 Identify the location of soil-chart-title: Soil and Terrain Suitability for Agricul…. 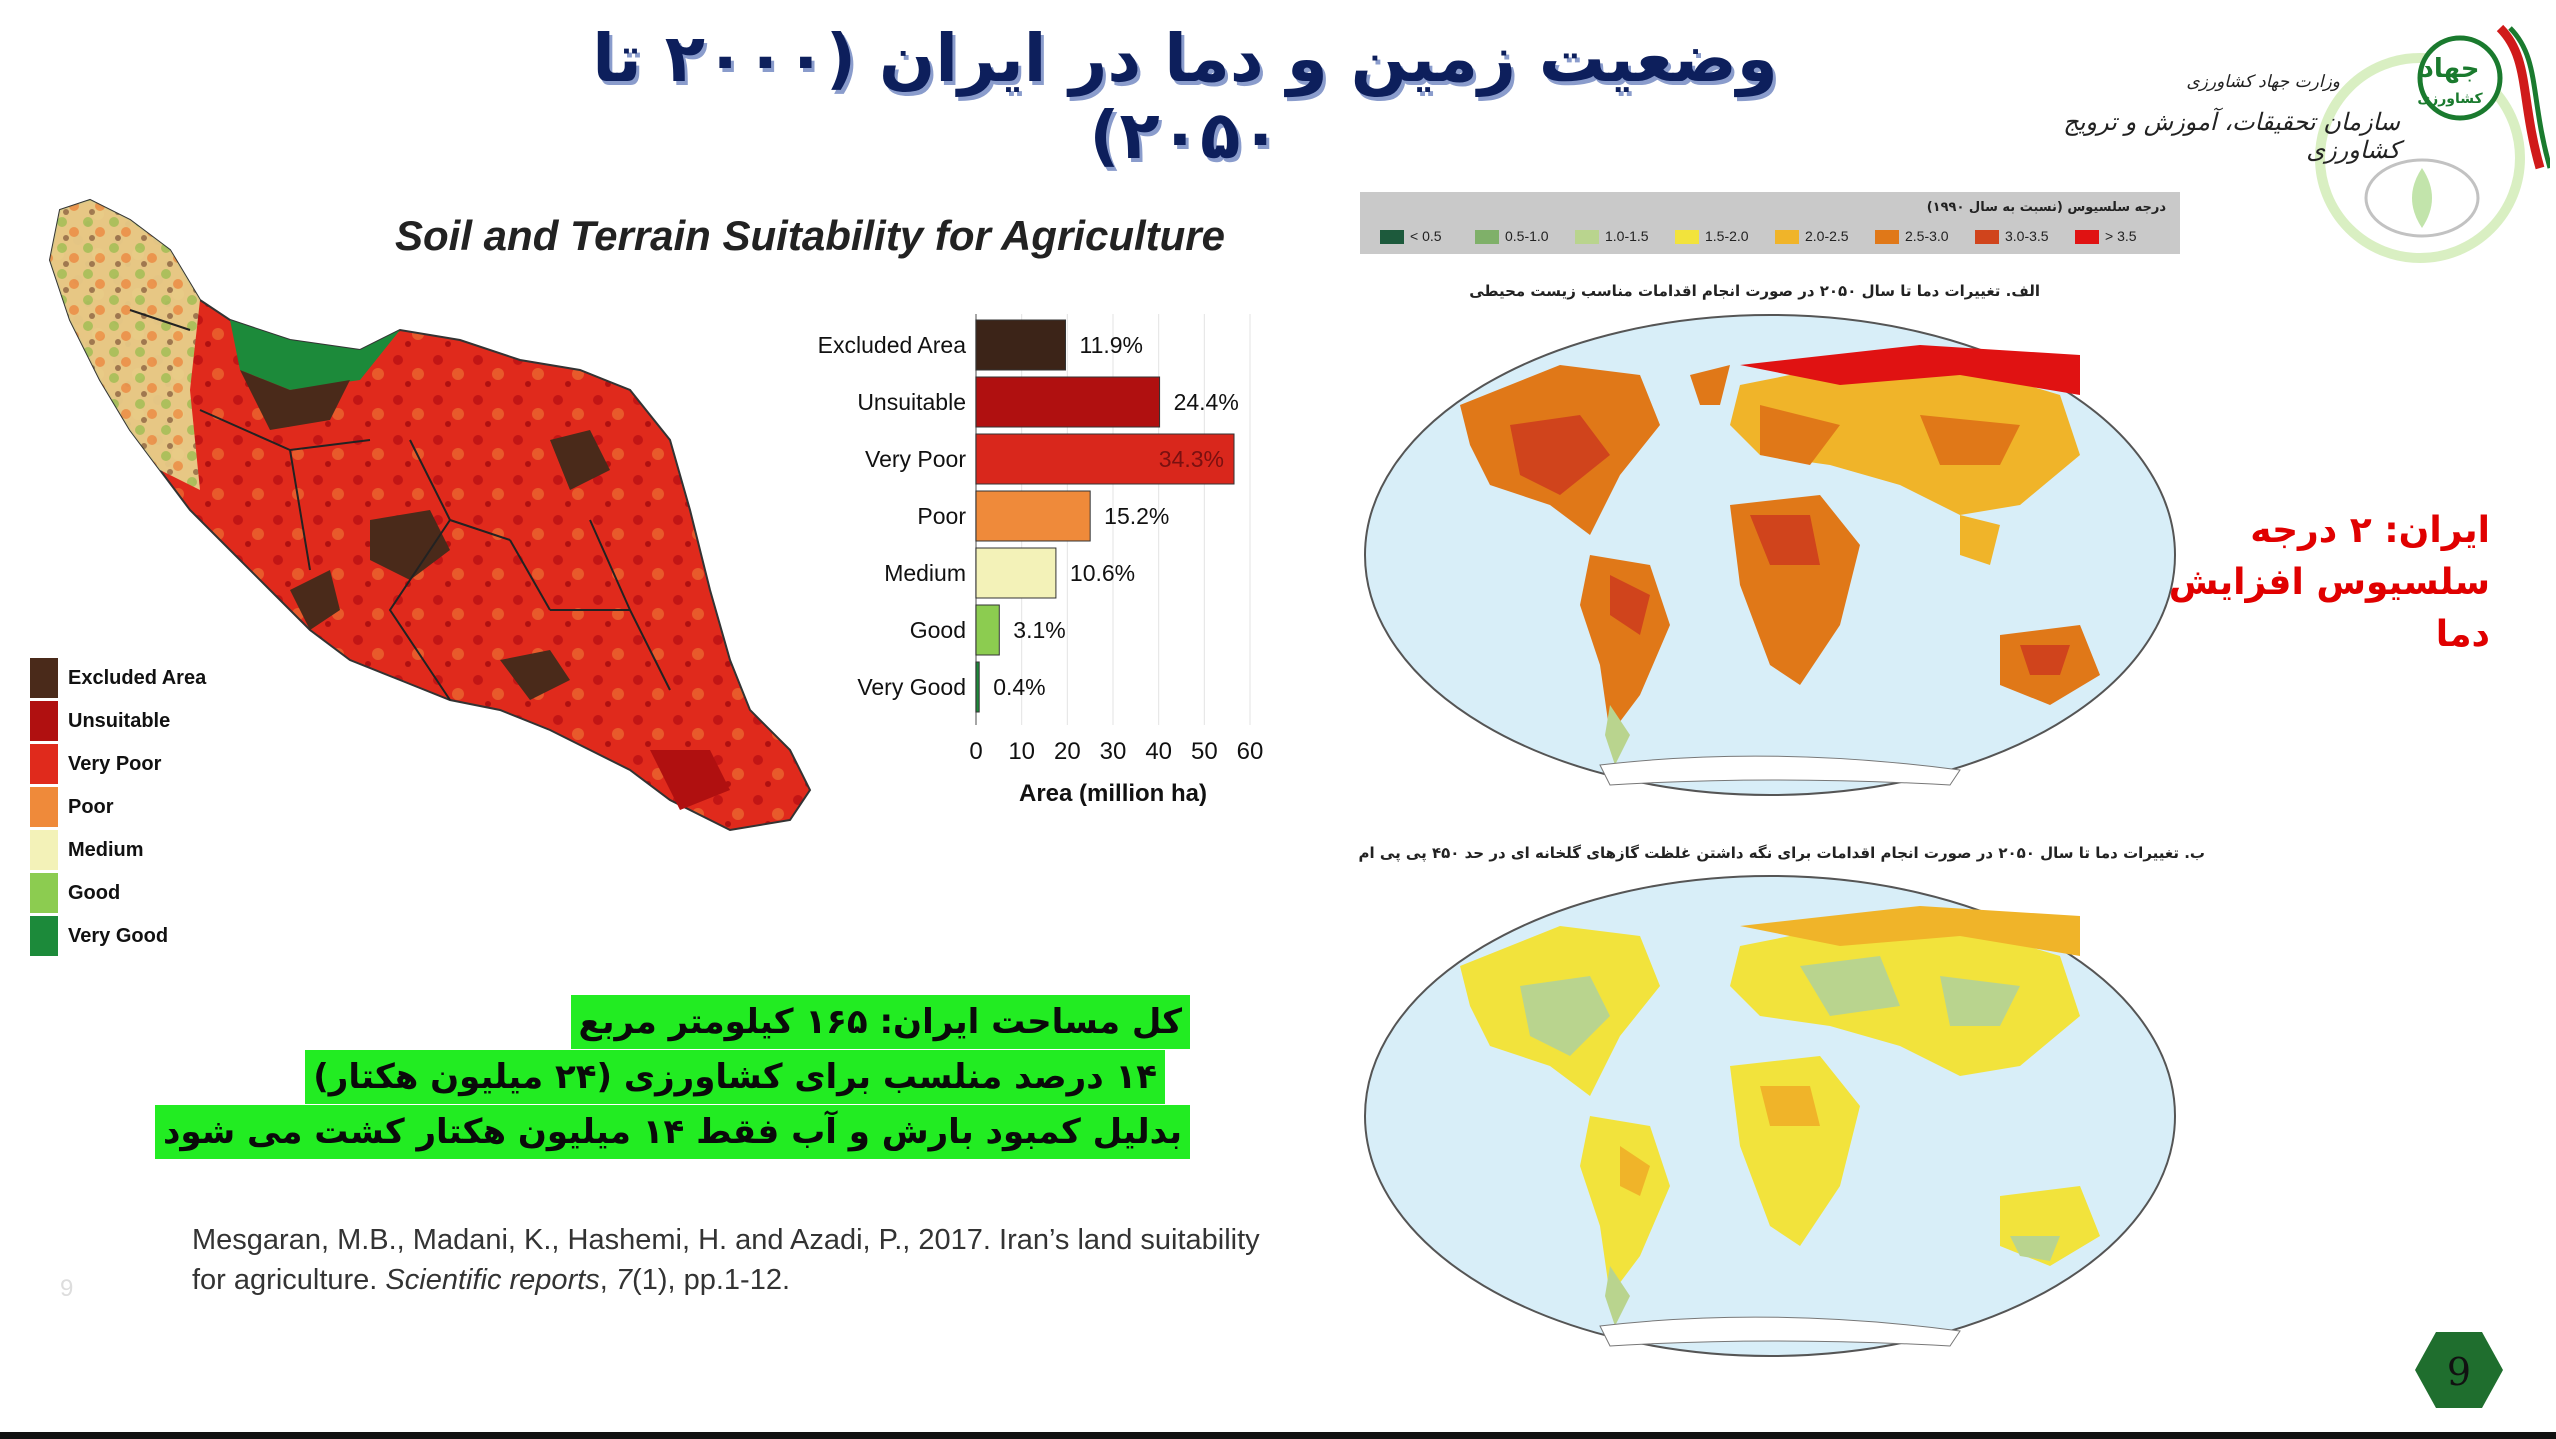
(810, 235).